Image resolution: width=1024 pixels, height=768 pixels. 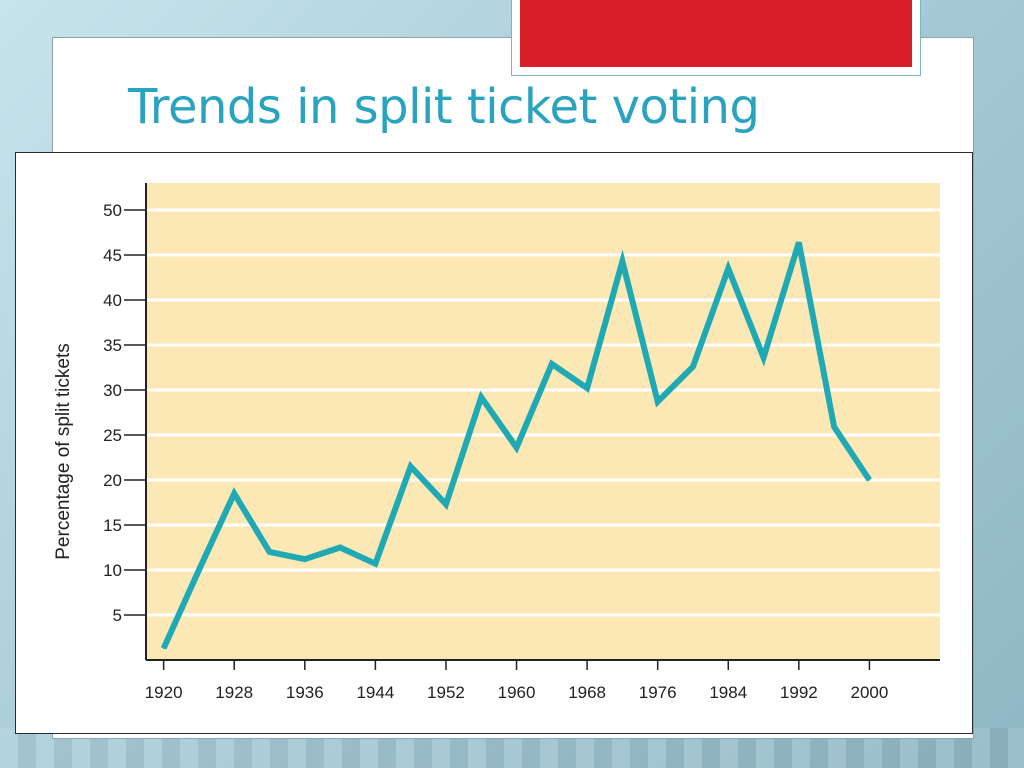 I want to click on y-tick-label: 5, so click(x=117, y=615).